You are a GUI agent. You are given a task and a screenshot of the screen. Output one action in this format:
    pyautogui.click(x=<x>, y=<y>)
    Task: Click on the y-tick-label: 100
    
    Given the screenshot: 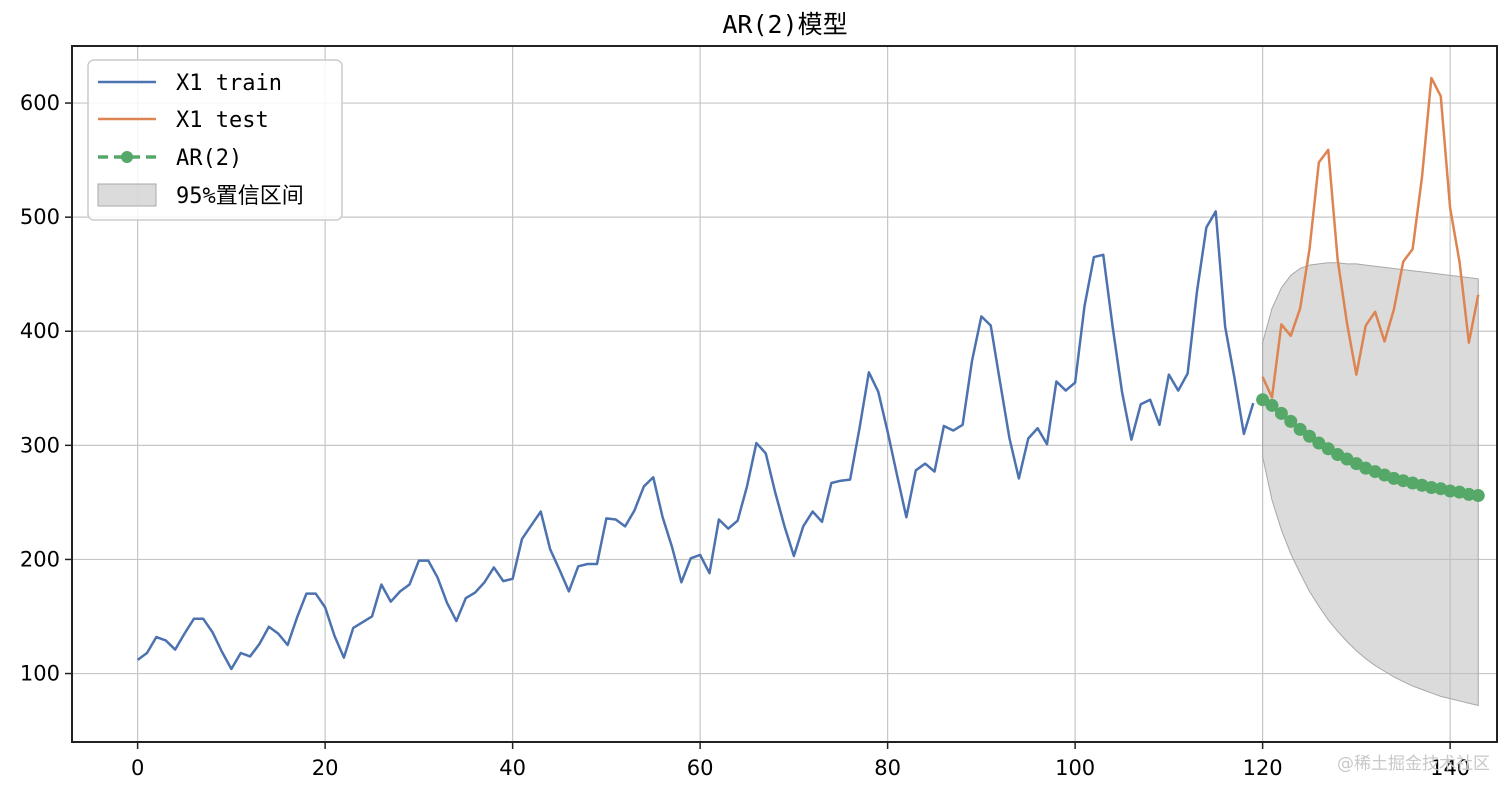 What is the action you would take?
    pyautogui.click(x=40, y=674)
    